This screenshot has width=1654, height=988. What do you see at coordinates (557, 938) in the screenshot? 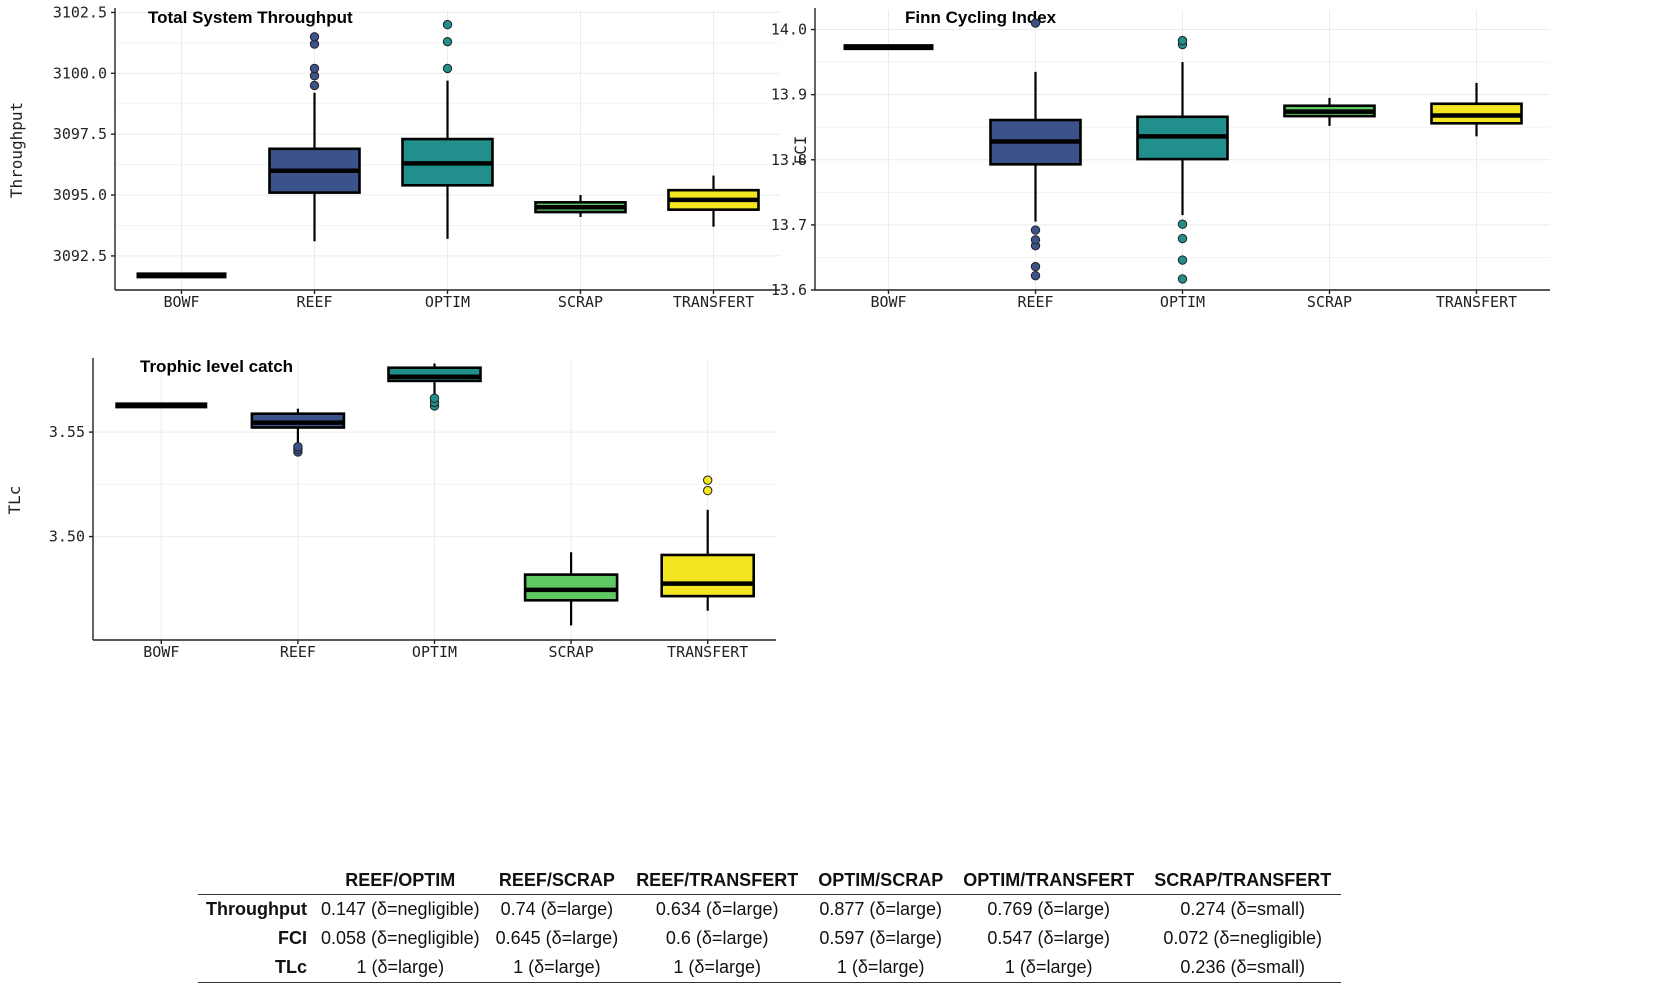
I see `table-cell: 0.645 (δ=large)` at bounding box center [557, 938].